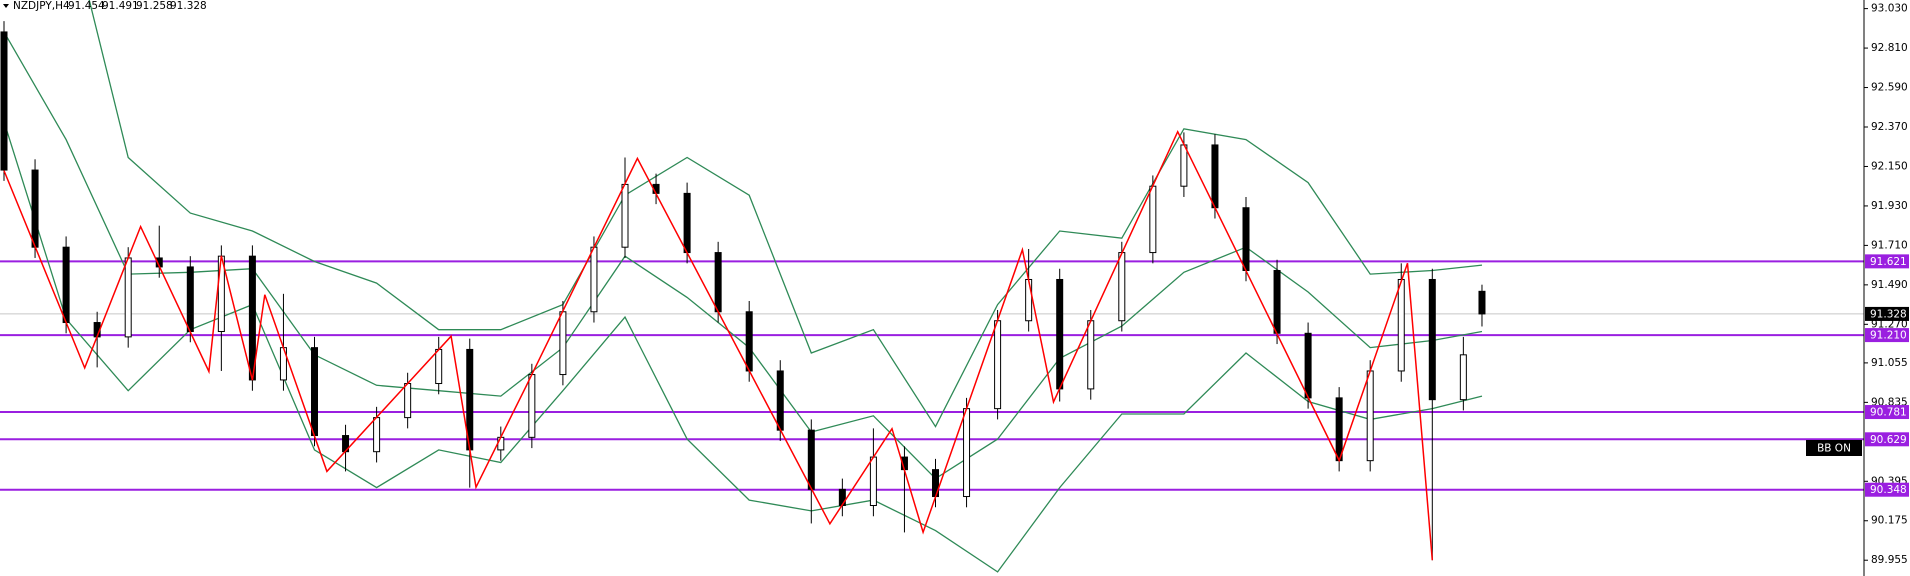 The image size is (1910, 576). Describe the element at coordinates (188, 6) in the screenshot. I see `close-value: 91.328` at that location.